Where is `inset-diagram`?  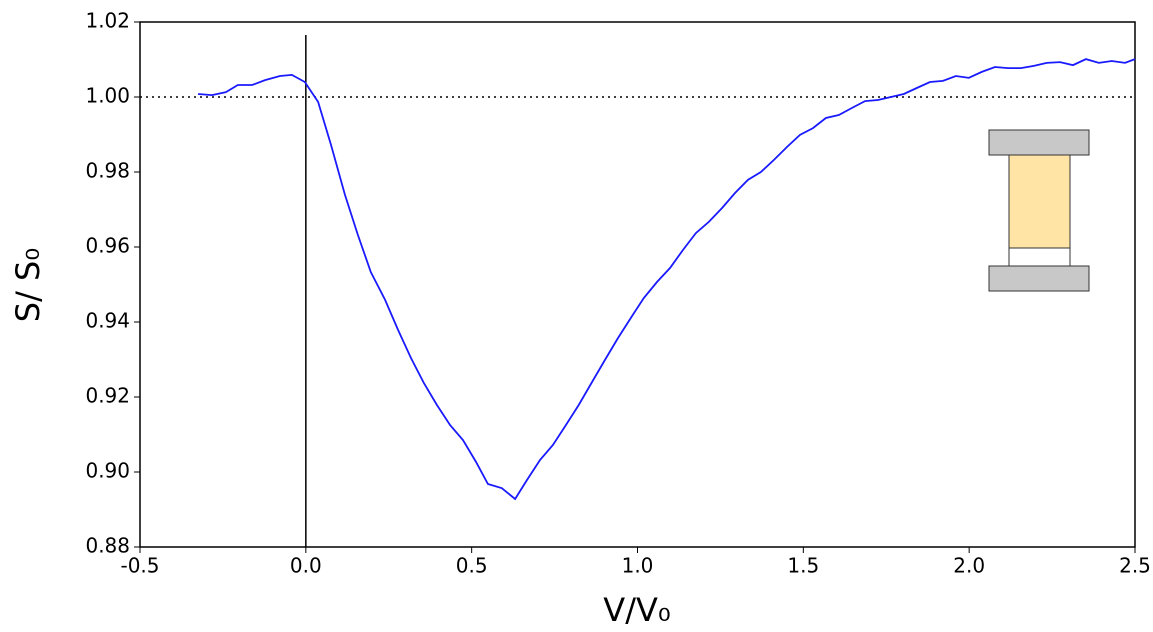 inset-diagram is located at coordinates (1039, 210).